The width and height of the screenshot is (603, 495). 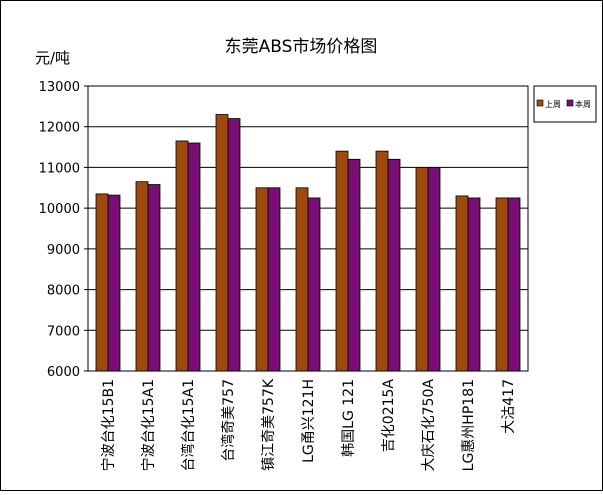 I want to click on legend-box, so click(x=565, y=104).